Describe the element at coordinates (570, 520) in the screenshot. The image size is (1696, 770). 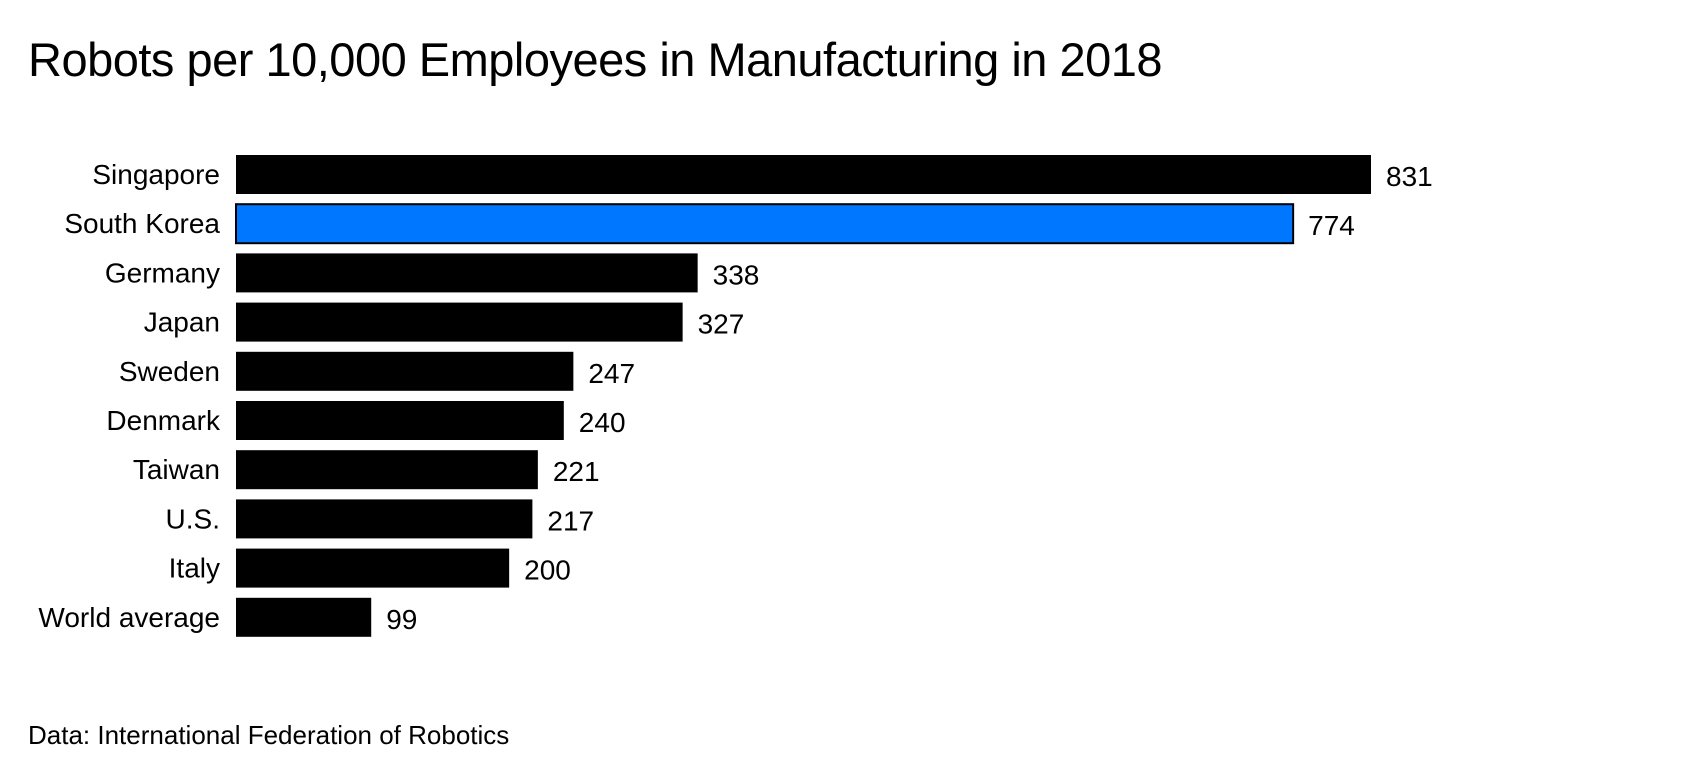
I see `value-label: 217` at that location.